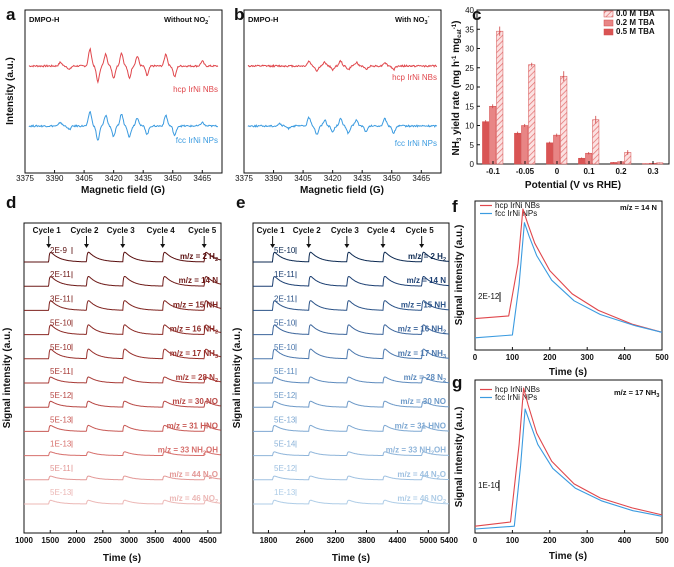 The width and height of the screenshot is (674, 567). Describe the element at coordinates (122, 478) in the screenshot. I see `trace-m-z-44-n` at that location.